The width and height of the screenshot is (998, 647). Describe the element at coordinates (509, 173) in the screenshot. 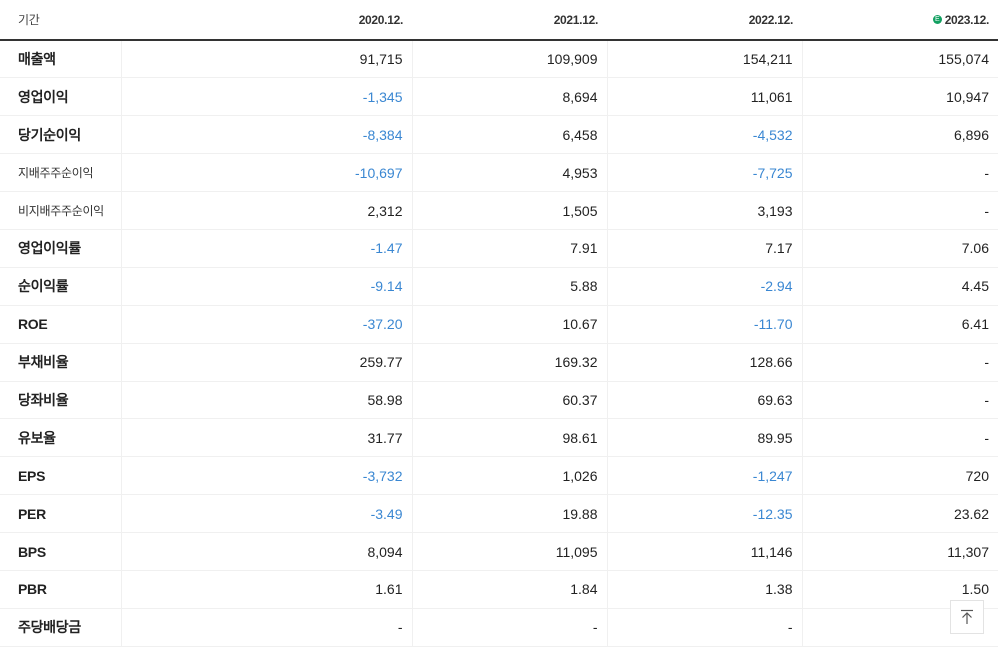

I see `table-cell: 4,953` at that location.